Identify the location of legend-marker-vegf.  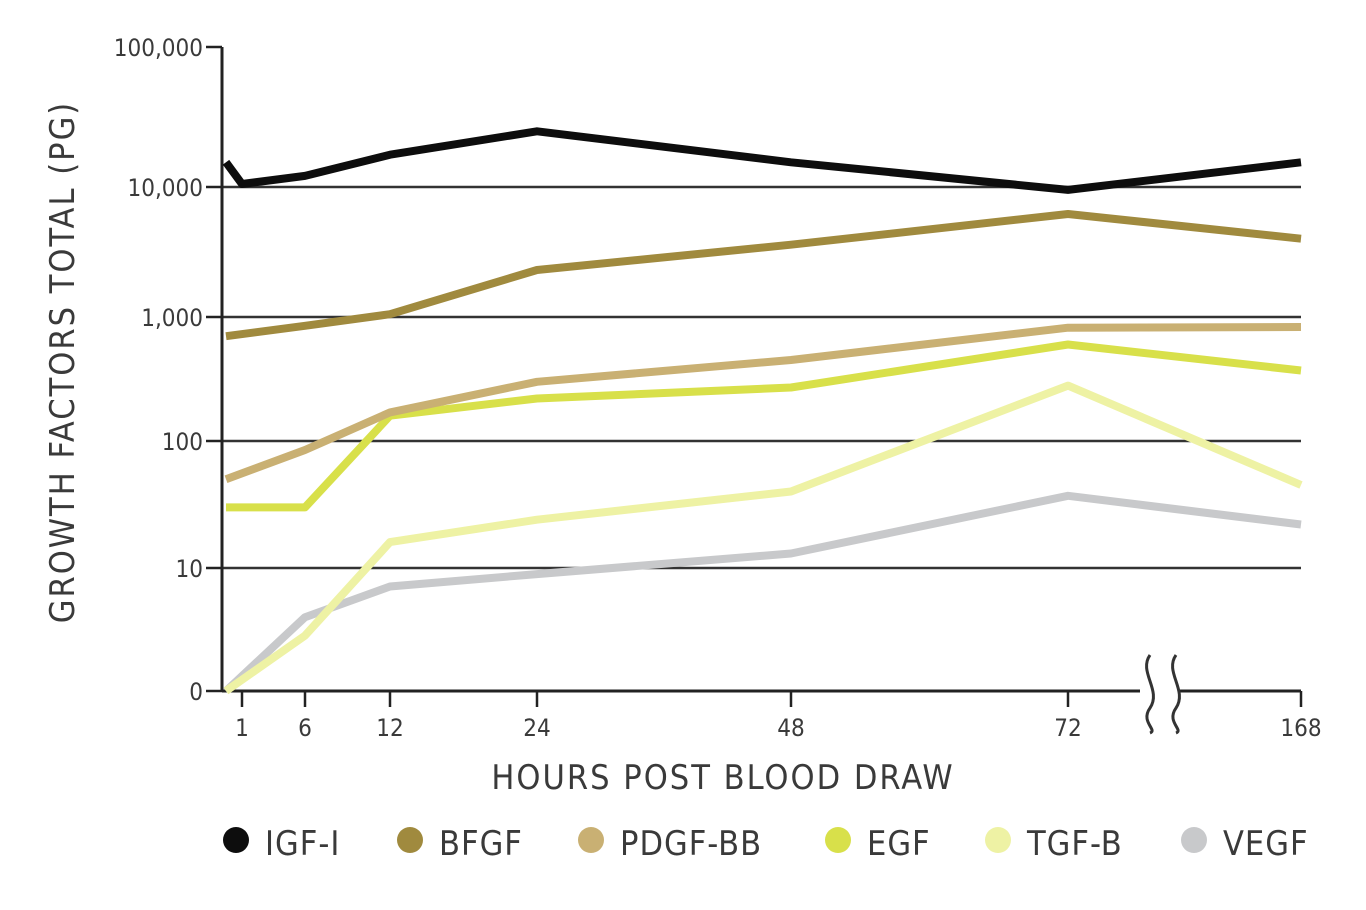
(1194, 840).